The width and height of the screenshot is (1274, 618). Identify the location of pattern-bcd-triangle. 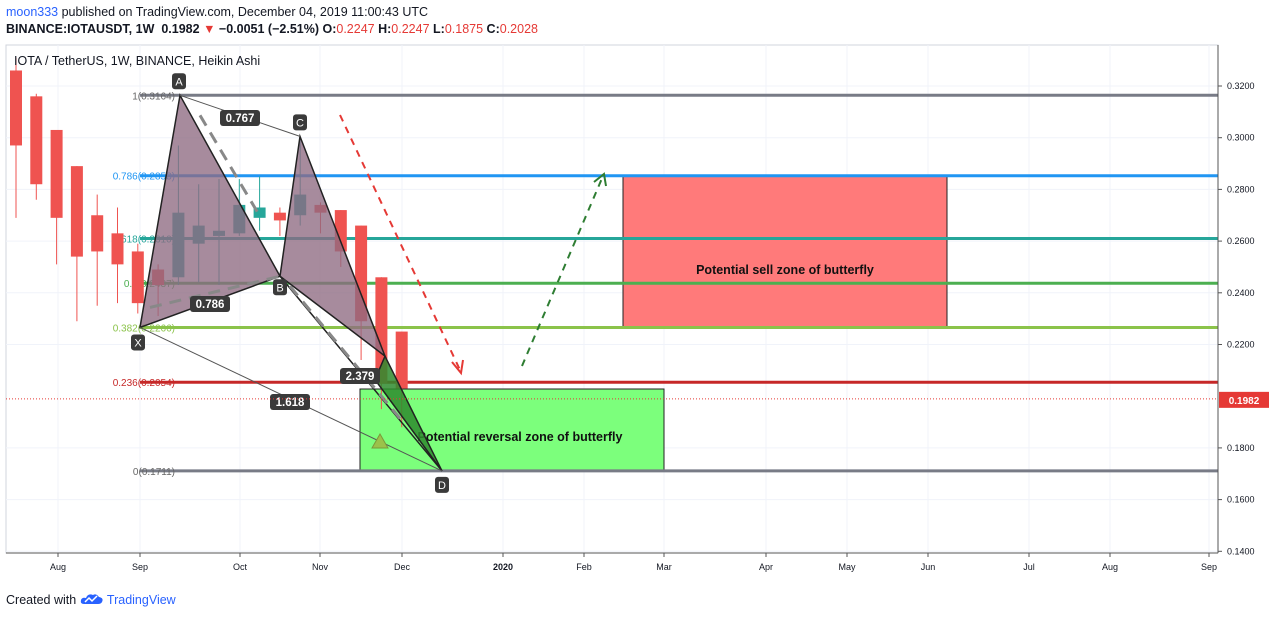
(333, 246).